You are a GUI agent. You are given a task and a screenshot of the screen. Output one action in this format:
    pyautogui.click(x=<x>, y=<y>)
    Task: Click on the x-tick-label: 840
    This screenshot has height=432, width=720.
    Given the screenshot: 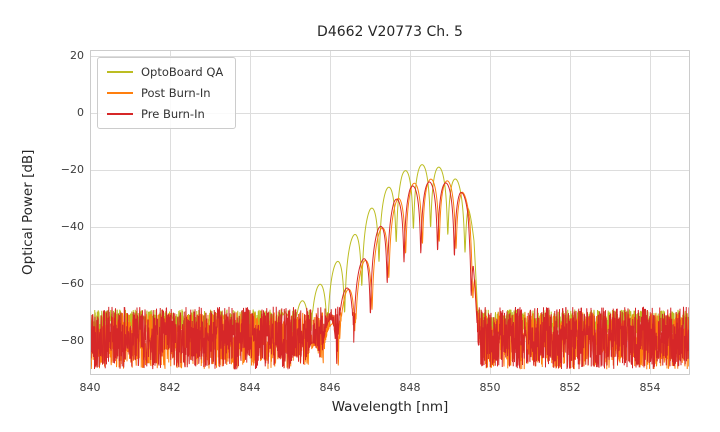 What is the action you would take?
    pyautogui.click(x=90, y=387)
    